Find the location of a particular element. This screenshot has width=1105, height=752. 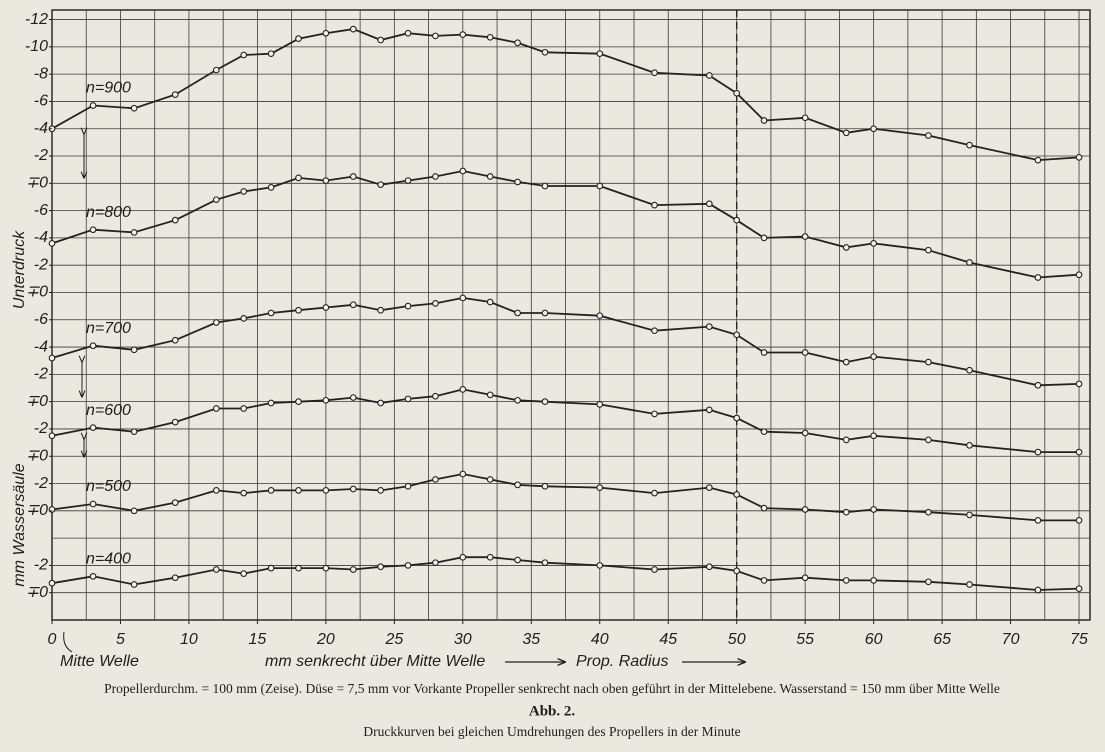

x-axis-label: mm senkrecht über Mitte Welle is located at coordinates (375, 661).